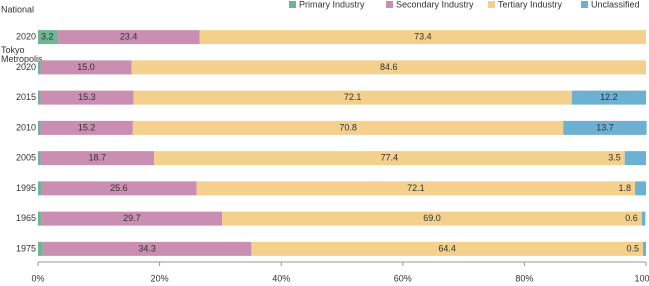 This screenshot has height=286, width=649. I want to click on value-label: 12.2, so click(609, 97).